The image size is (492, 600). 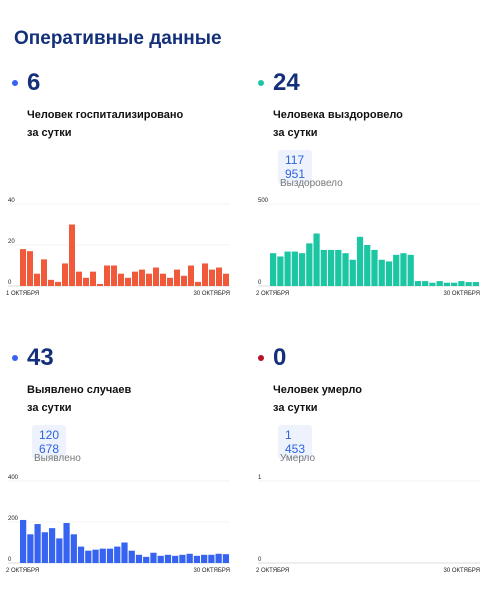 What do you see at coordinates (105, 115) in the screenshot?
I see `hospitalized-line1: Человек госпитализировано` at bounding box center [105, 115].